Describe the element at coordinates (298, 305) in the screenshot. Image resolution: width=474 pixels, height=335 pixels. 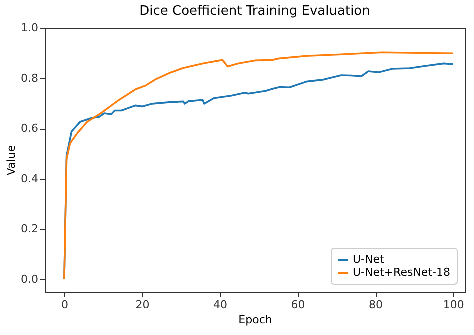
I see `x-tick-label: 60` at that location.